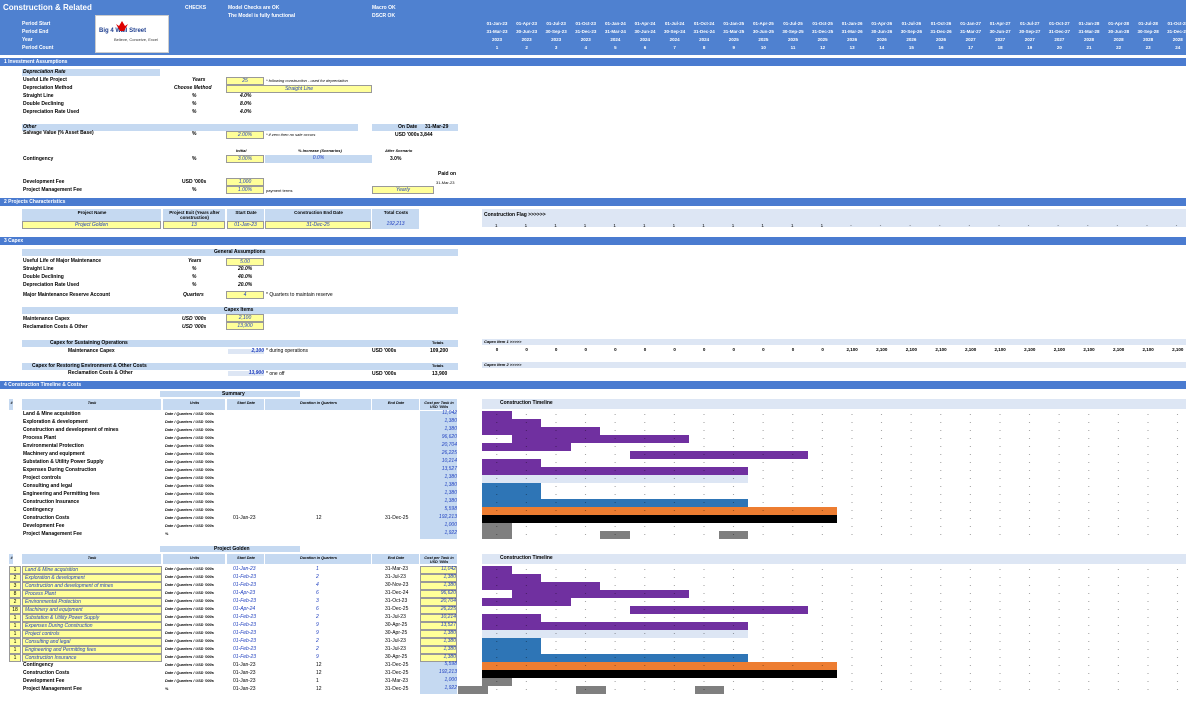  What do you see at coordinates (194, 225) in the screenshot?
I see `project-row-cell: 13` at bounding box center [194, 225].